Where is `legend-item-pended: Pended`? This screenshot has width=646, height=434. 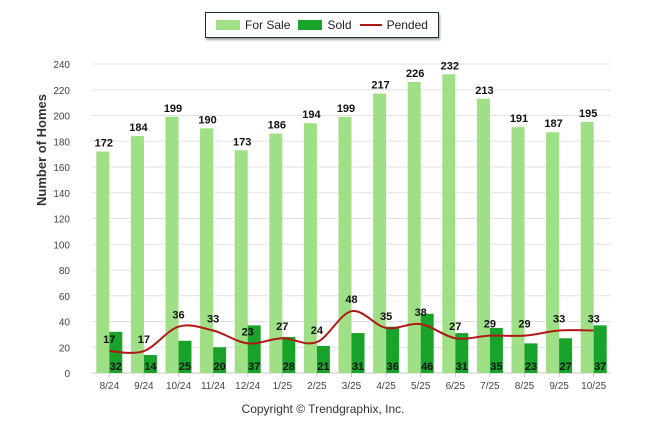
legend-item-pended: Pended is located at coordinates (393, 25).